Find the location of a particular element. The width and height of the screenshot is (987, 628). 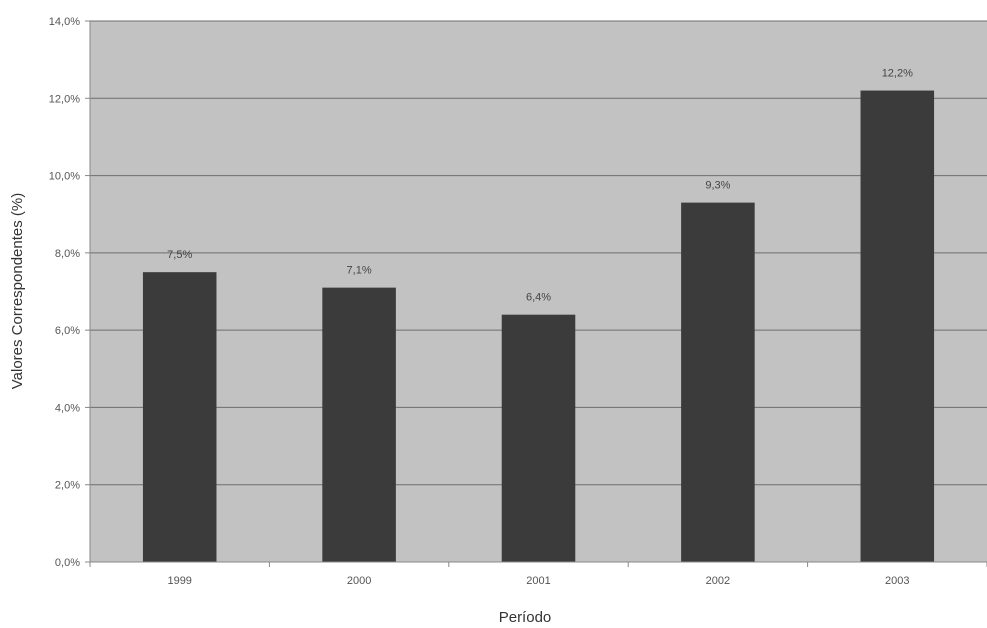

y-tick-label: 6,0% is located at coordinates (67, 331).